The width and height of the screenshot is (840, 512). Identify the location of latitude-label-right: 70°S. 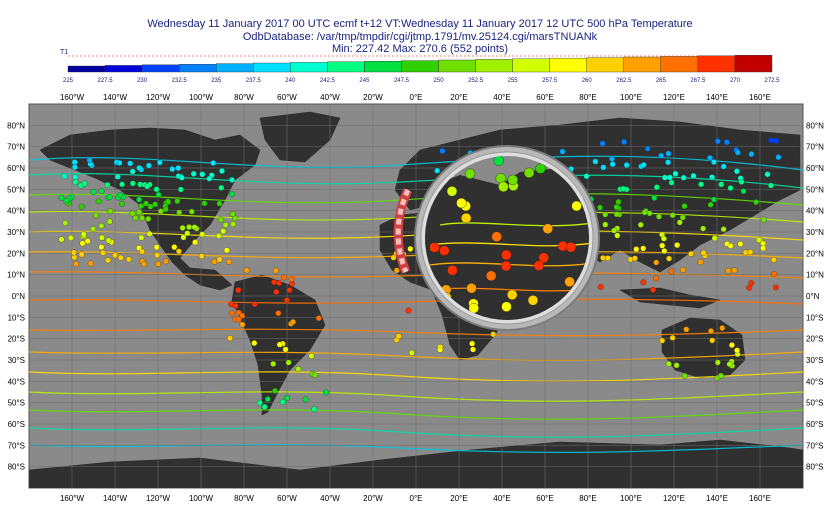
(814, 445).